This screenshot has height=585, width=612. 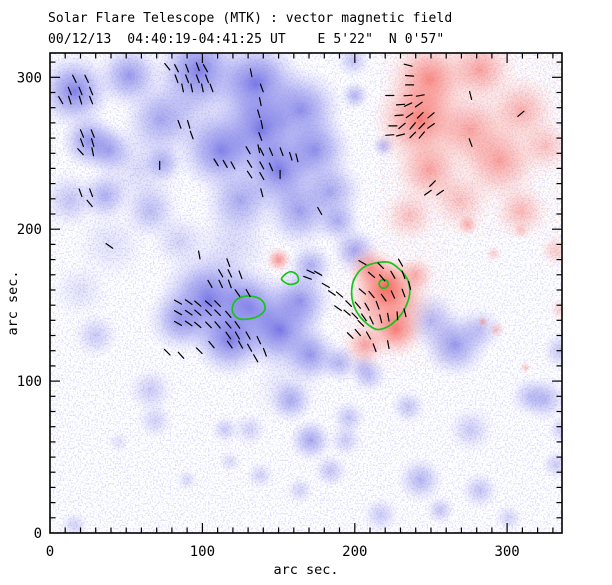 I want to click on field-contours, so click(x=321, y=295).